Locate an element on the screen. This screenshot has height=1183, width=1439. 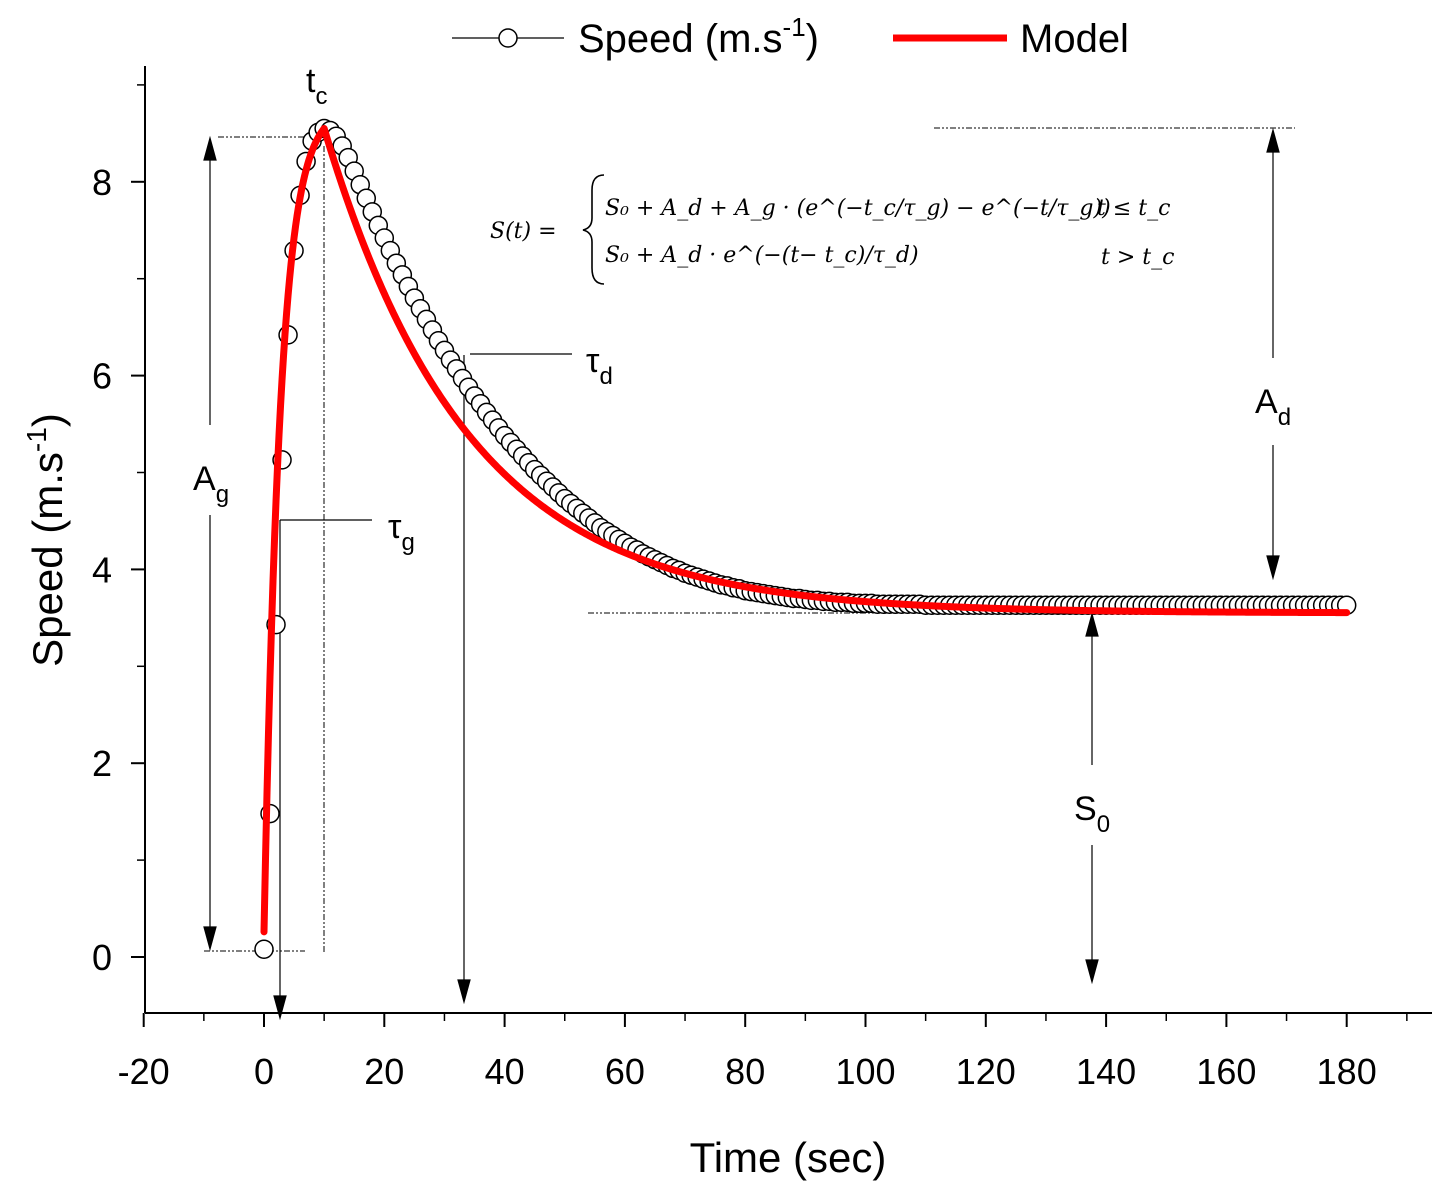
y-ticks: 0 2 4 6 8 is located at coordinates (118, 531).